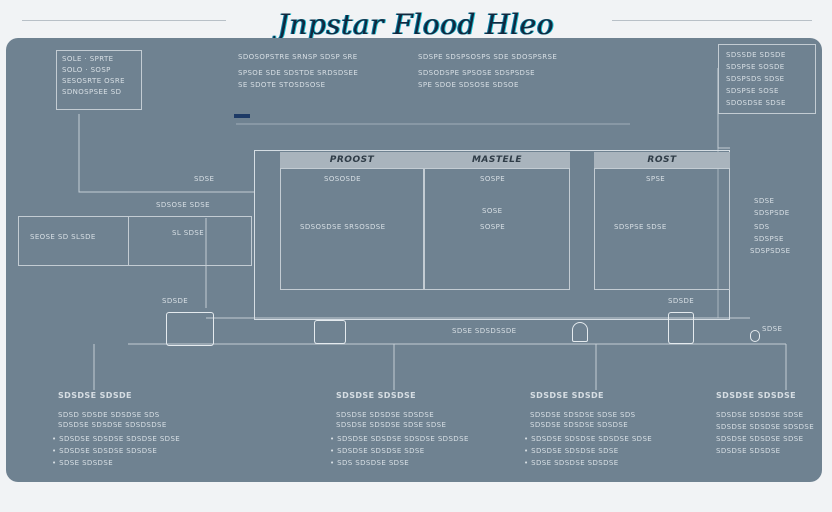 The image size is (832, 512). Describe the element at coordinates (343, 227) in the screenshot. I see `matrix-cell: SDSOSDSE SRSOSDSE` at that location.